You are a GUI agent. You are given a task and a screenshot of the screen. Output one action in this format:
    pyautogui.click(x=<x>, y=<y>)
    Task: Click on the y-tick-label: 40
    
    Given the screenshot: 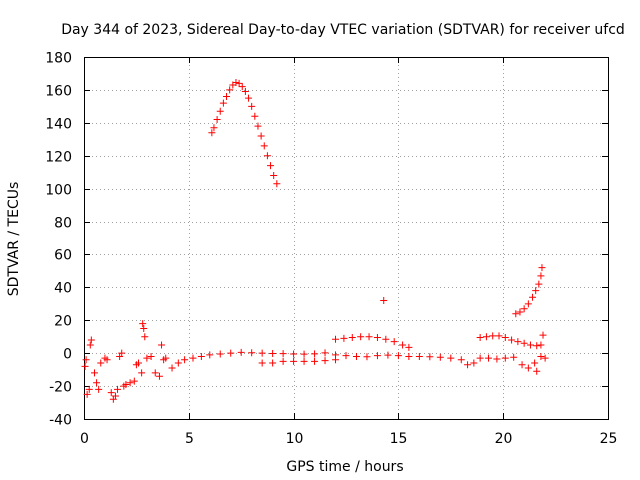 What is the action you would take?
    pyautogui.click(x=63, y=289)
    